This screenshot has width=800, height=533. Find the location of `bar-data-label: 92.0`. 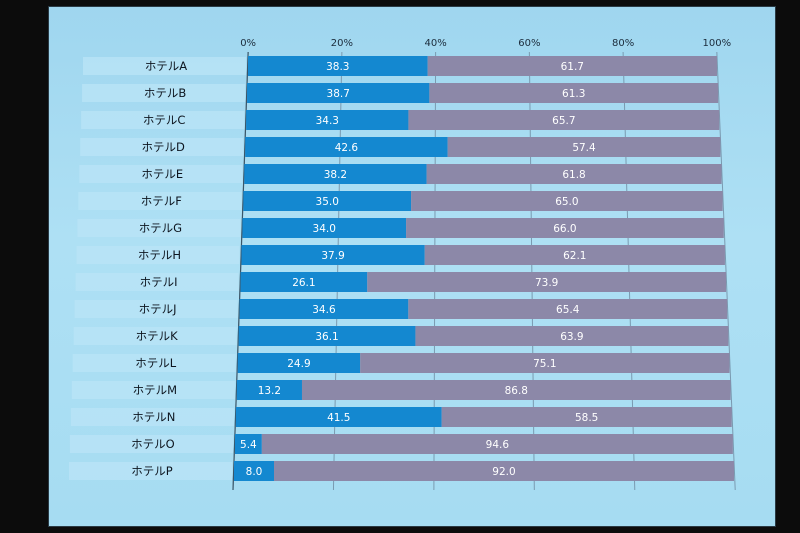

bar-data-label: 92.0 is located at coordinates (503, 472).